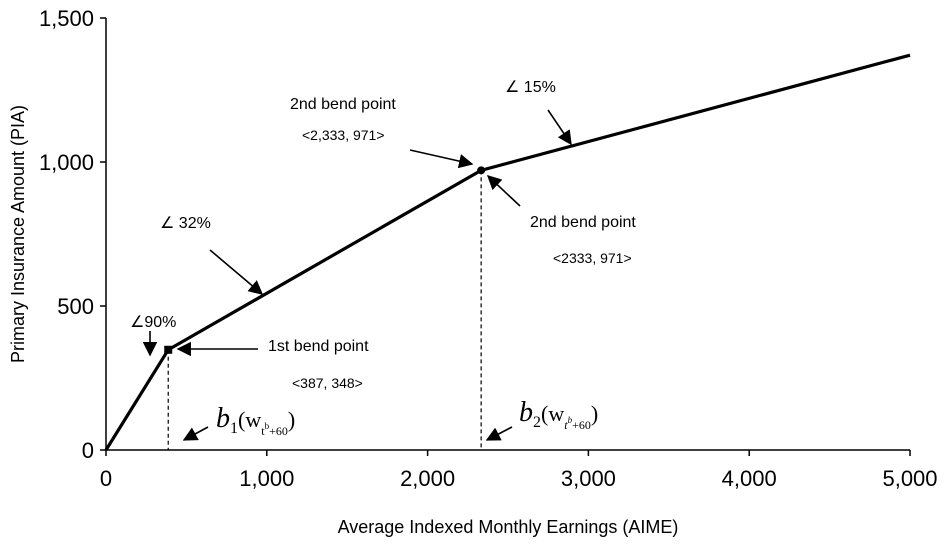 The image size is (945, 545). What do you see at coordinates (153, 322) in the screenshot?
I see `slope1-label: ∠90%` at bounding box center [153, 322].